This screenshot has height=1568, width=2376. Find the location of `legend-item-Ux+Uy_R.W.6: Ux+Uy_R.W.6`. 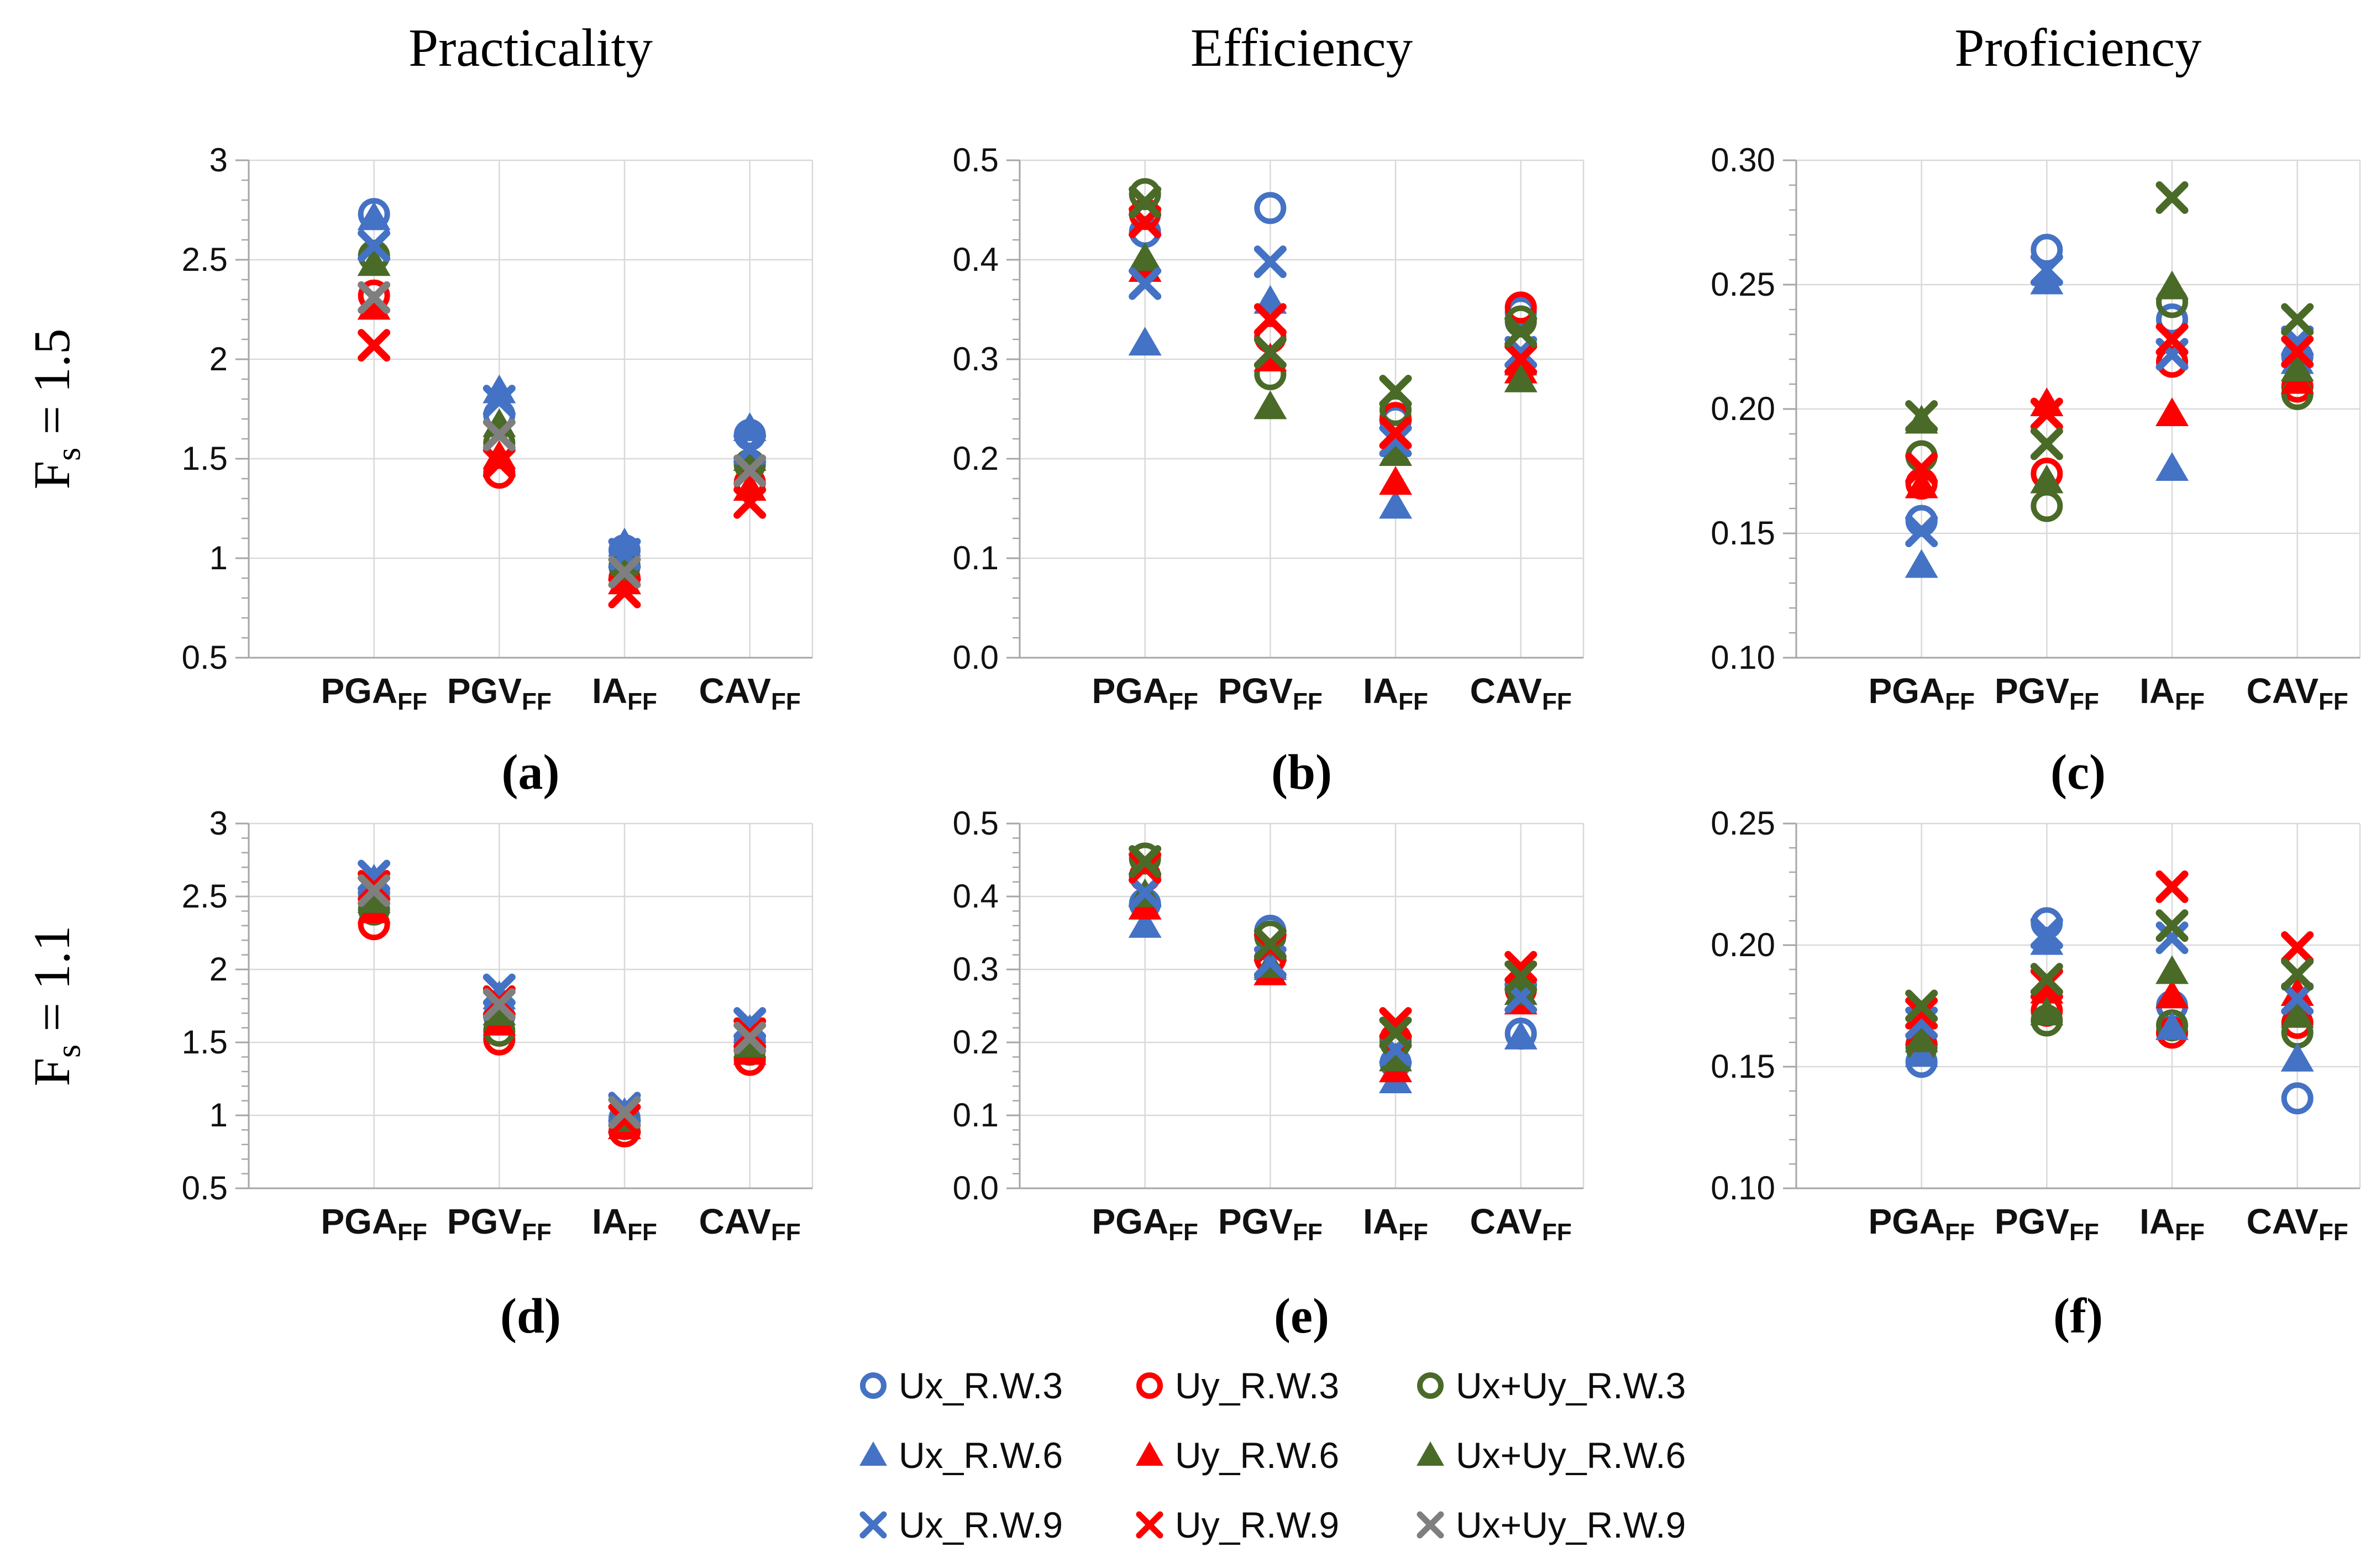

legend-item-Ux+Uy_R.W.6: Ux+Uy_R.W.6 is located at coordinates (1549, 1455).